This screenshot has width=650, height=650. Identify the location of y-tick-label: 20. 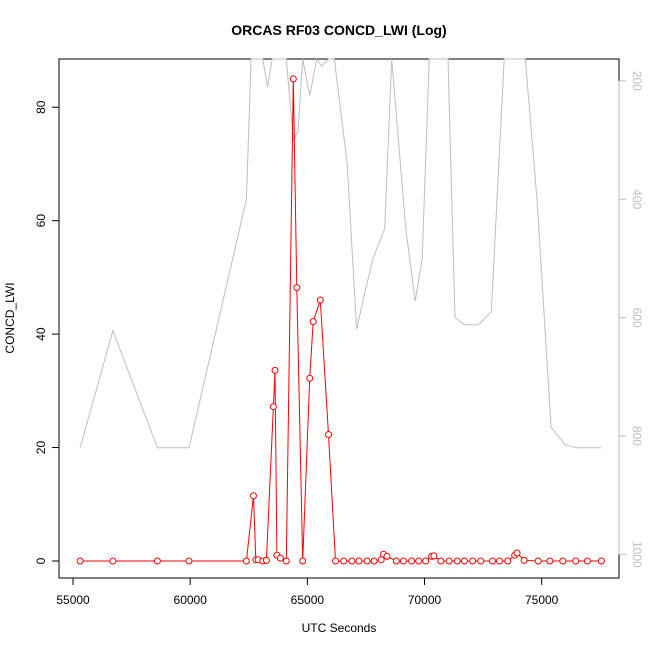
(41, 448).